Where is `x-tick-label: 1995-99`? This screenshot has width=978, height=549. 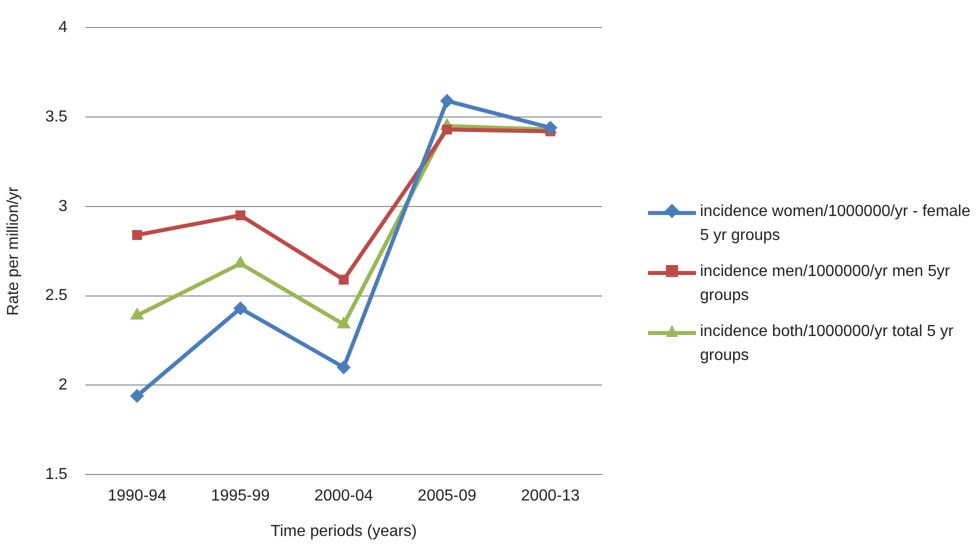 x-tick-label: 1995-99 is located at coordinates (240, 496).